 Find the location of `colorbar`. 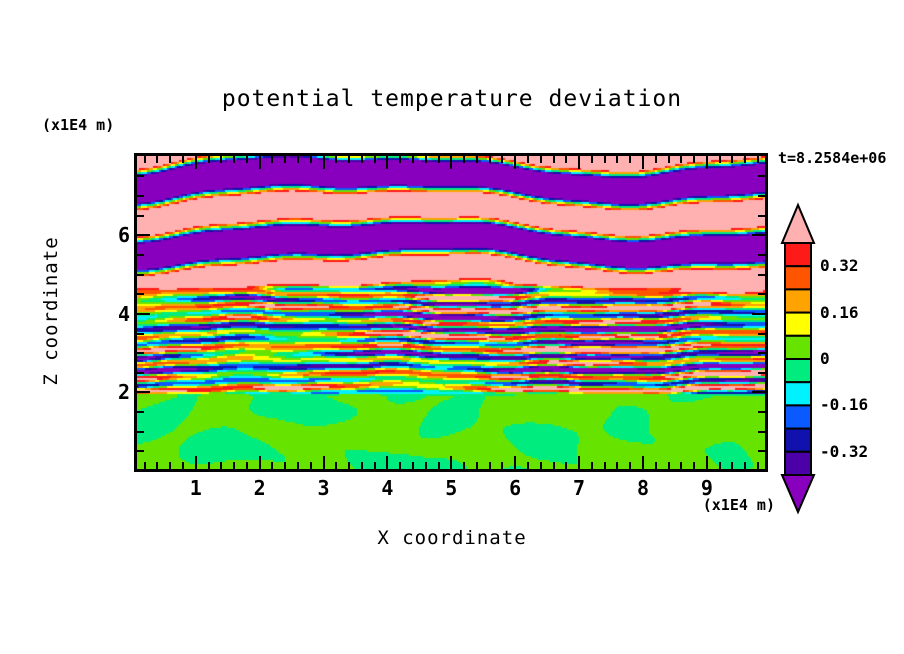

colorbar is located at coordinates (798, 358).